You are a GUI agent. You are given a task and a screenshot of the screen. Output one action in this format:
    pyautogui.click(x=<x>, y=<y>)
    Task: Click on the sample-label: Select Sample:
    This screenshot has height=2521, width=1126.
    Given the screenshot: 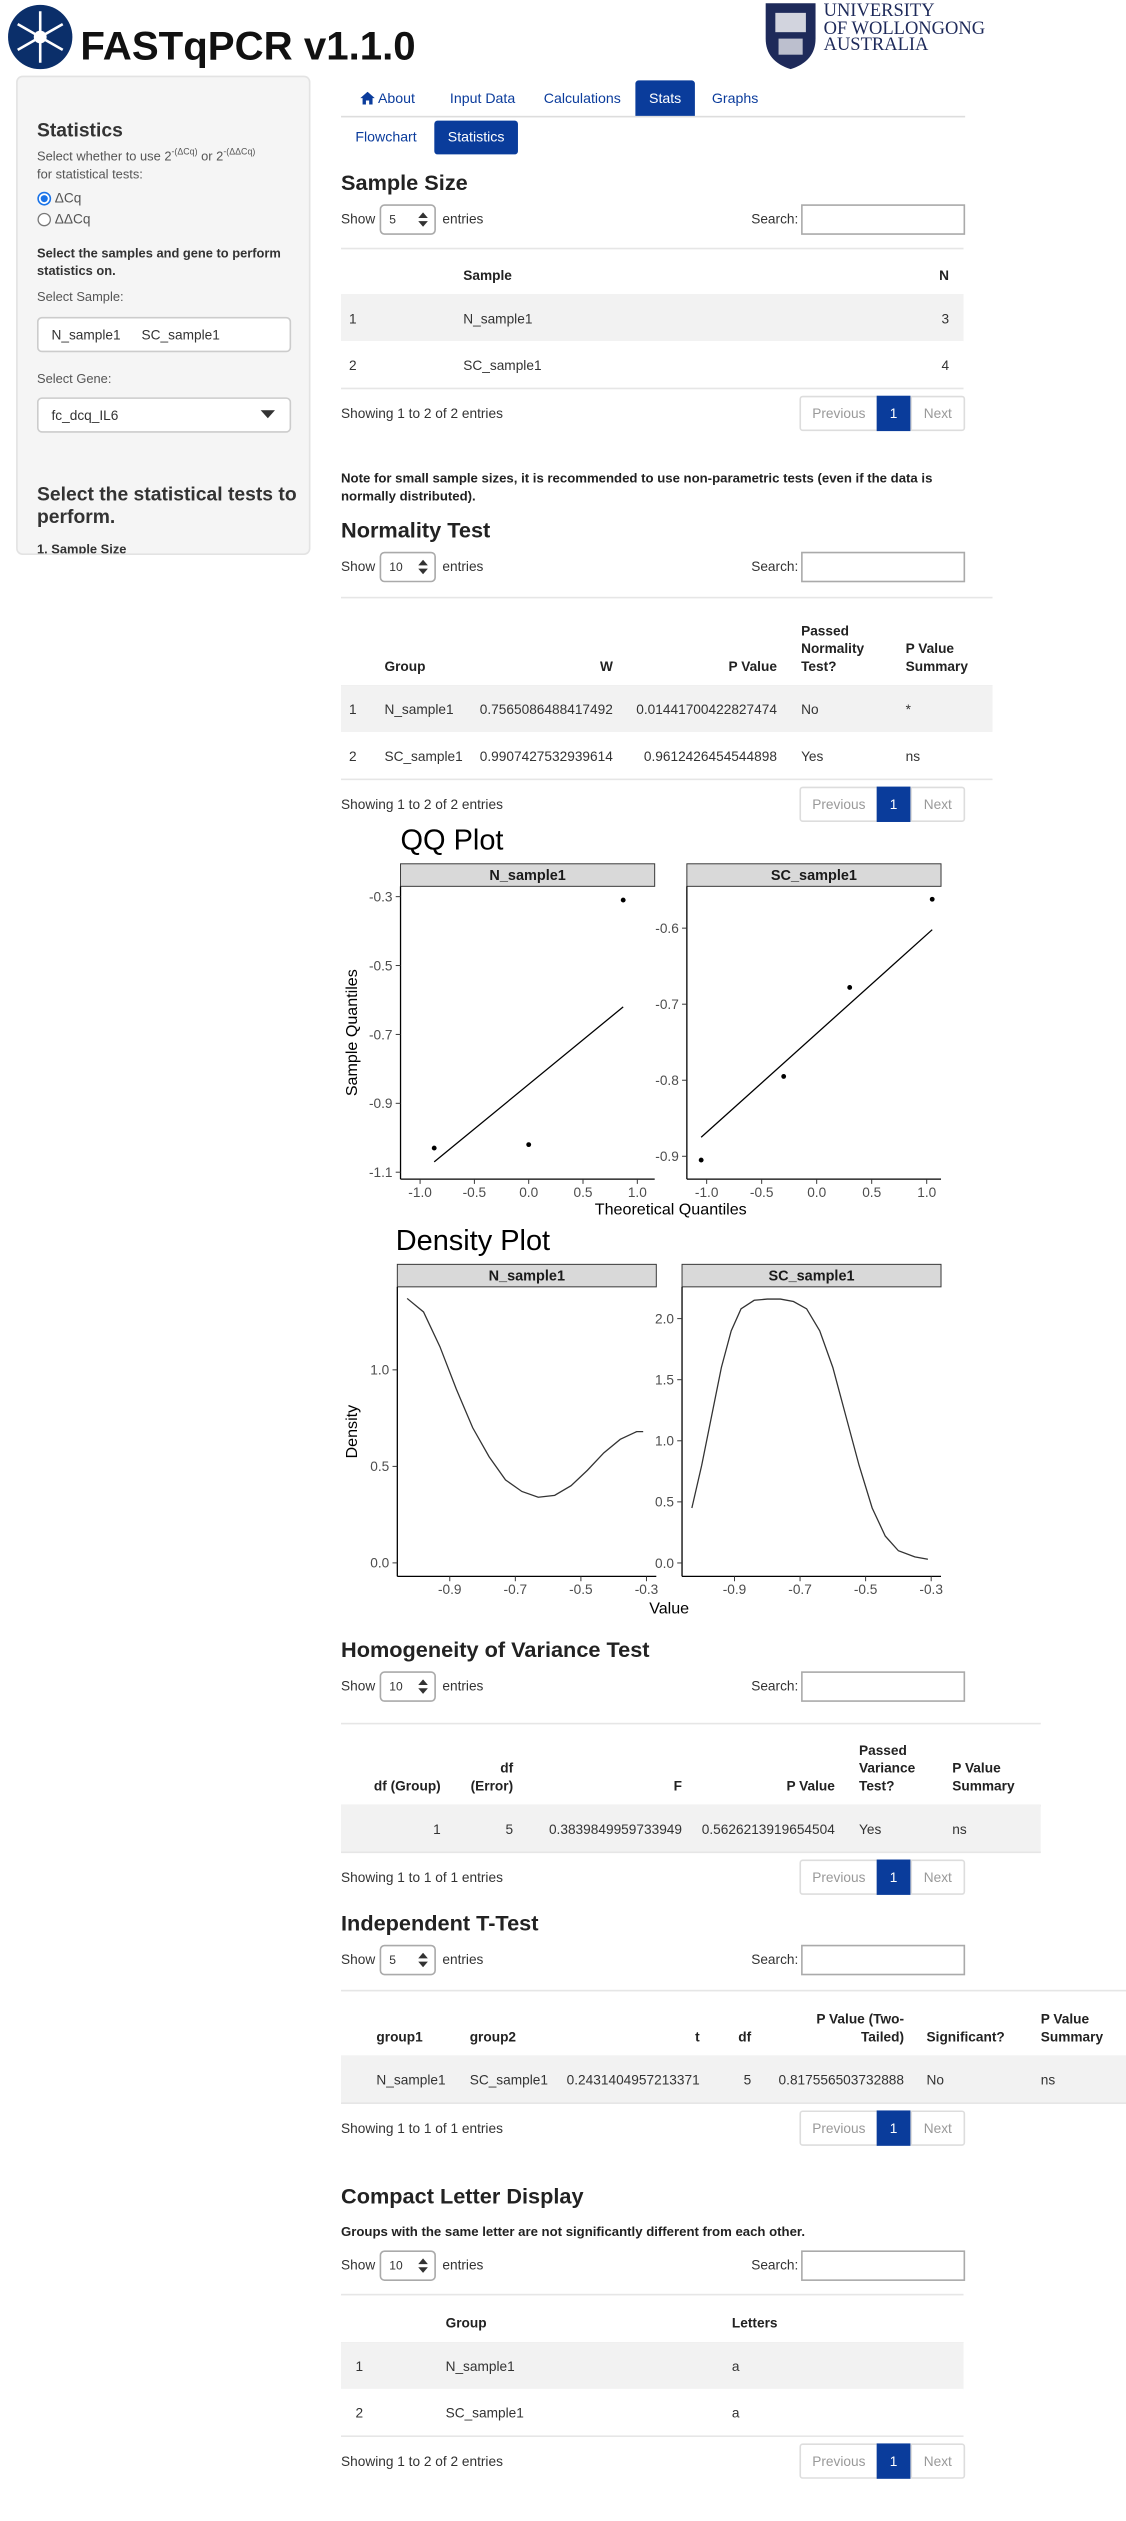 What is the action you would take?
    pyautogui.click(x=80, y=297)
    